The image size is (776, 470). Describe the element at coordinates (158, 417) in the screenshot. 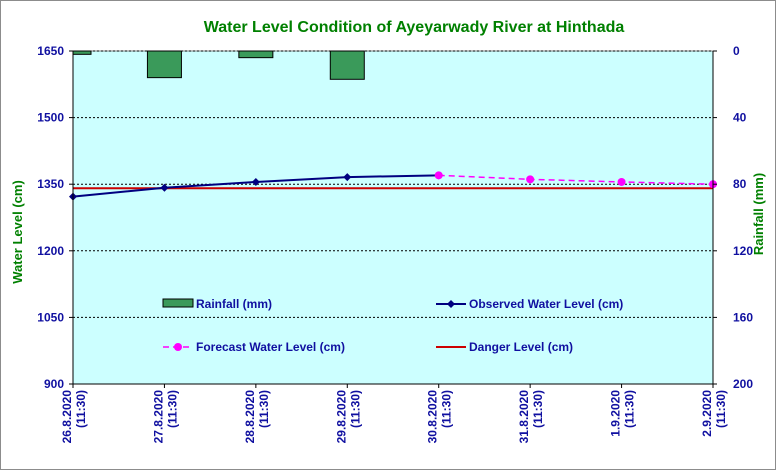

I see `x-tick-label-date: 27.8.2020` at that location.